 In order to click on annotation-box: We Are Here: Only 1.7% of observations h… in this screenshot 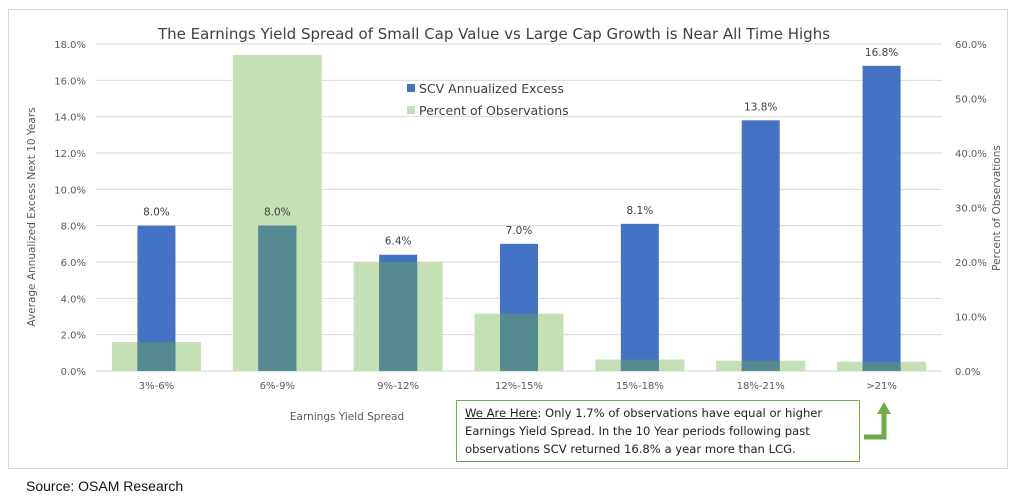, I will do `click(658, 431)`.